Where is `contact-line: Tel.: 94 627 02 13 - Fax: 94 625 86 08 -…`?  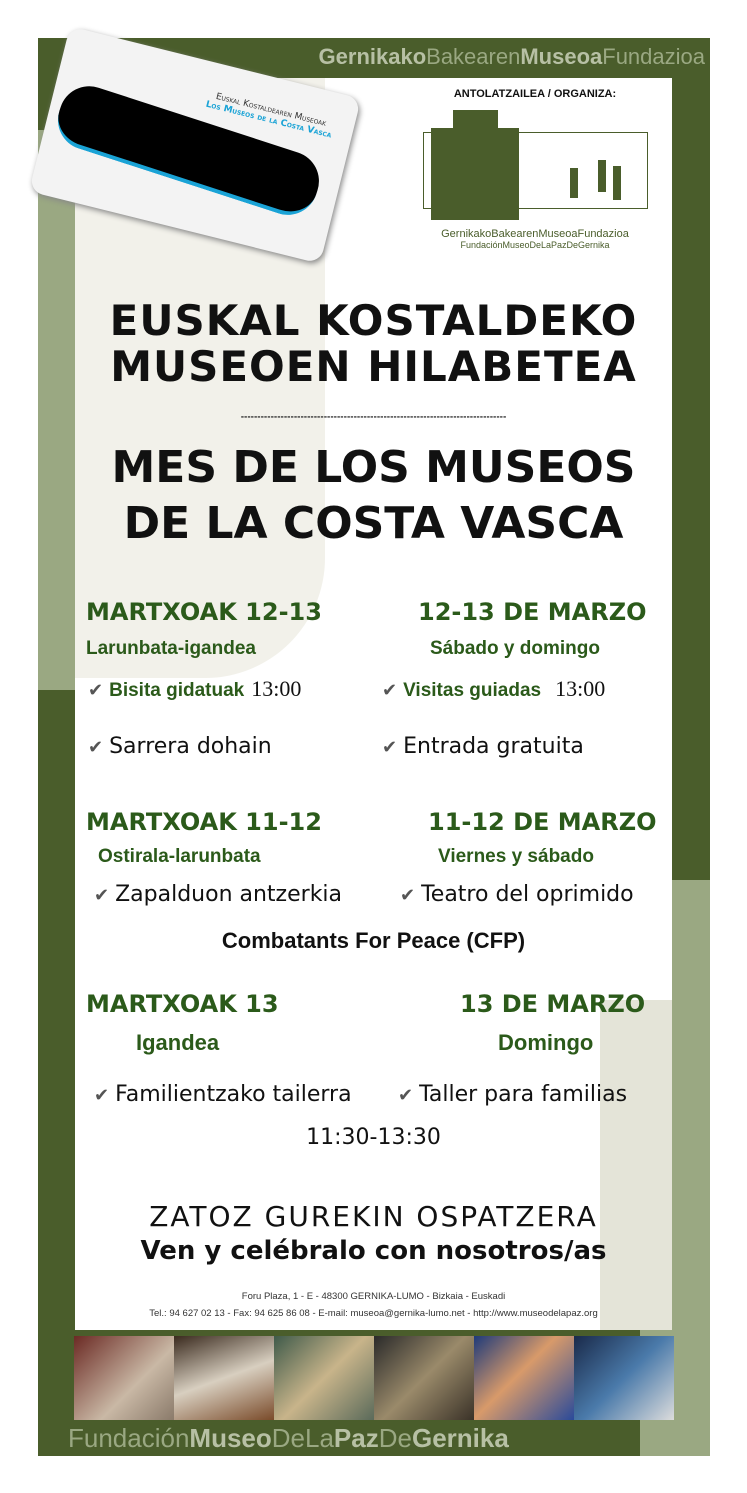
contact-line: Tel.: 94 627 02 13 - Fax: 94 625 86 08 -… is located at coordinates (373, 1313).